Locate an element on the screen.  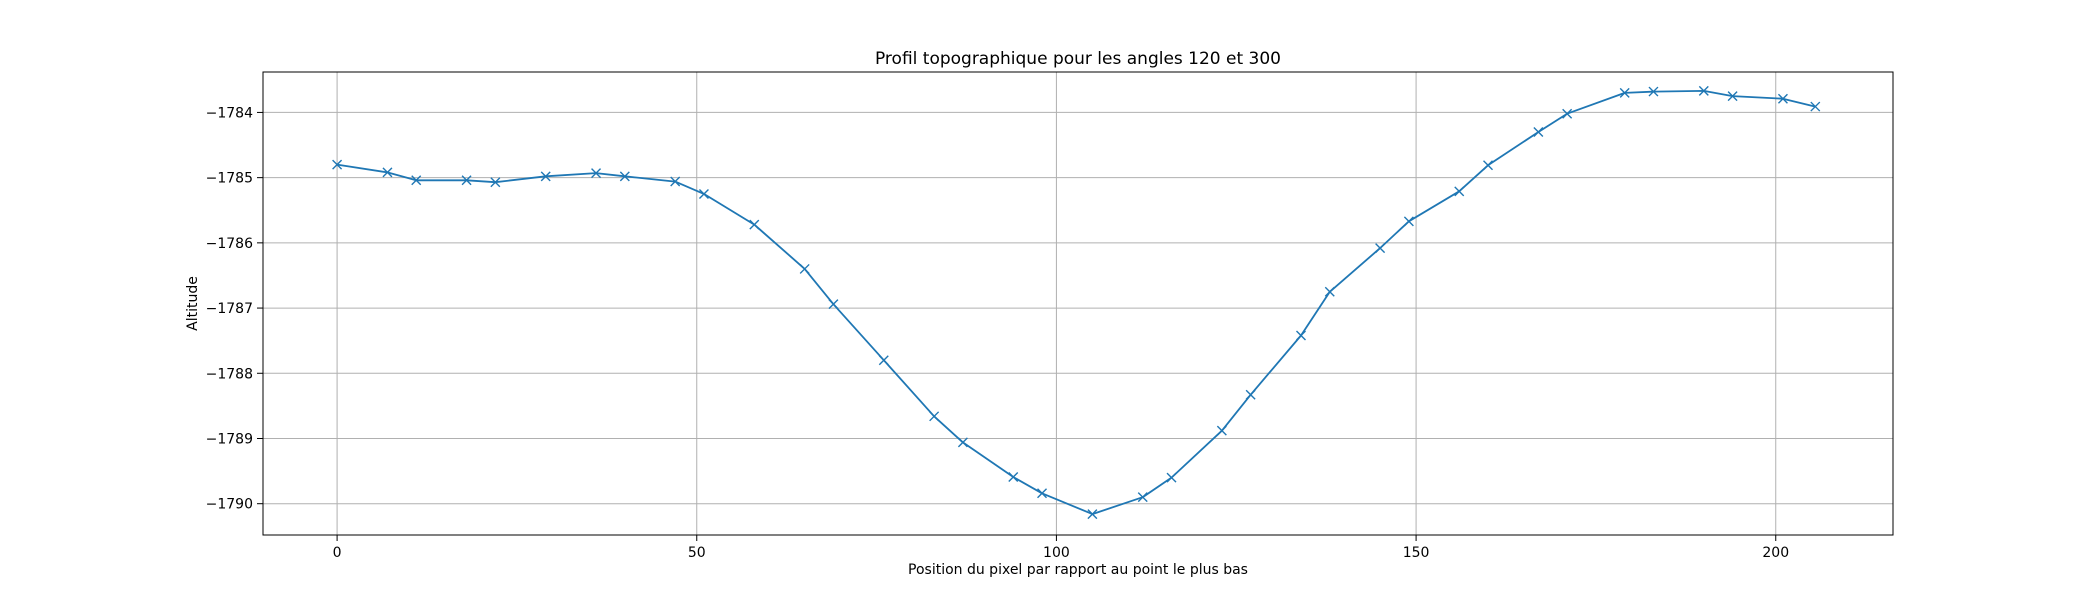
y-tick-label: −1789 is located at coordinates (229, 439).